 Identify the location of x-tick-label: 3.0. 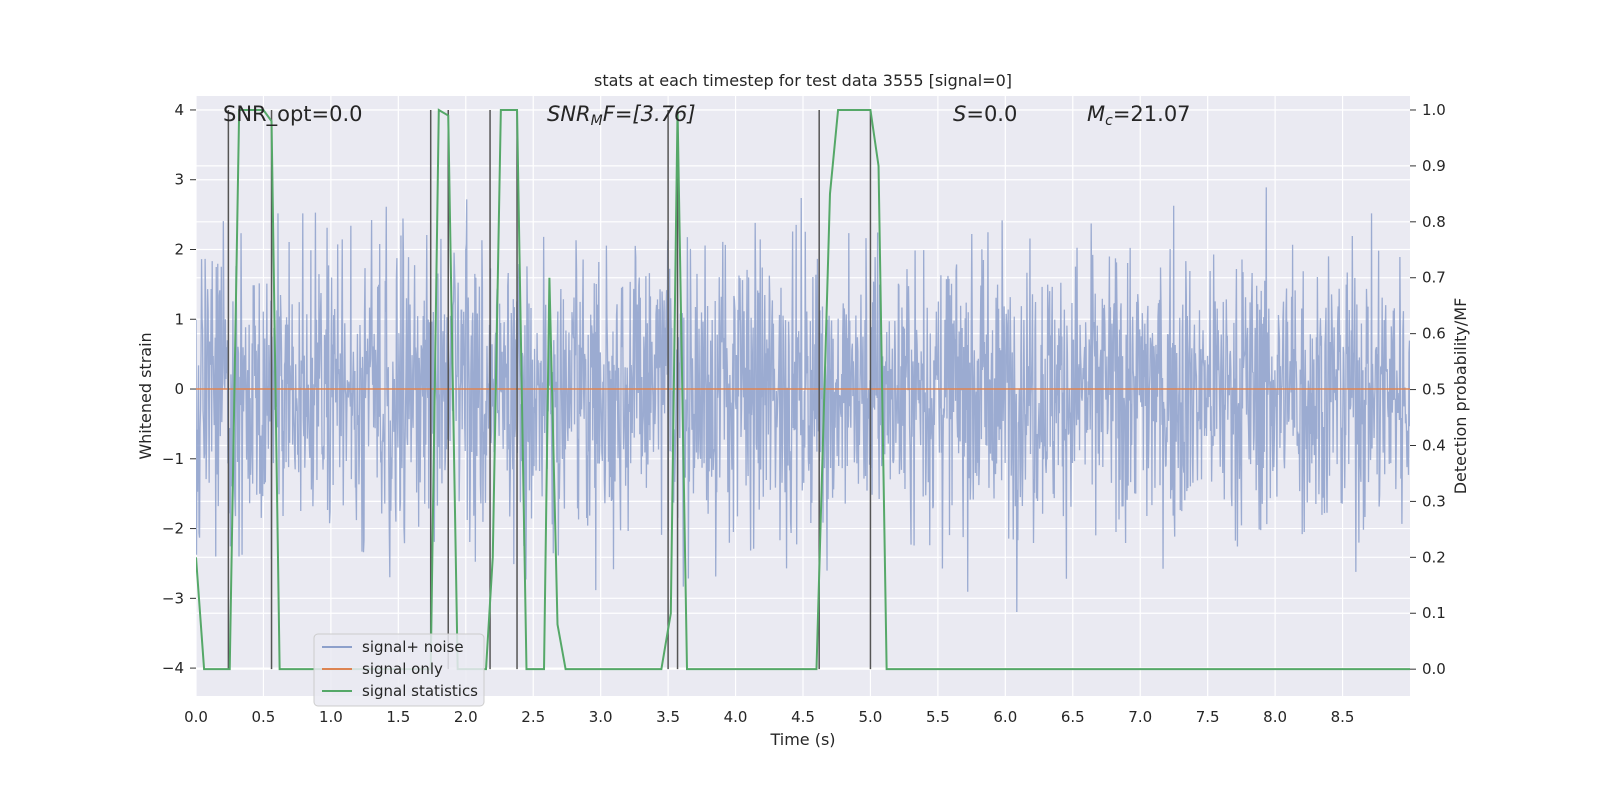
(601, 717).